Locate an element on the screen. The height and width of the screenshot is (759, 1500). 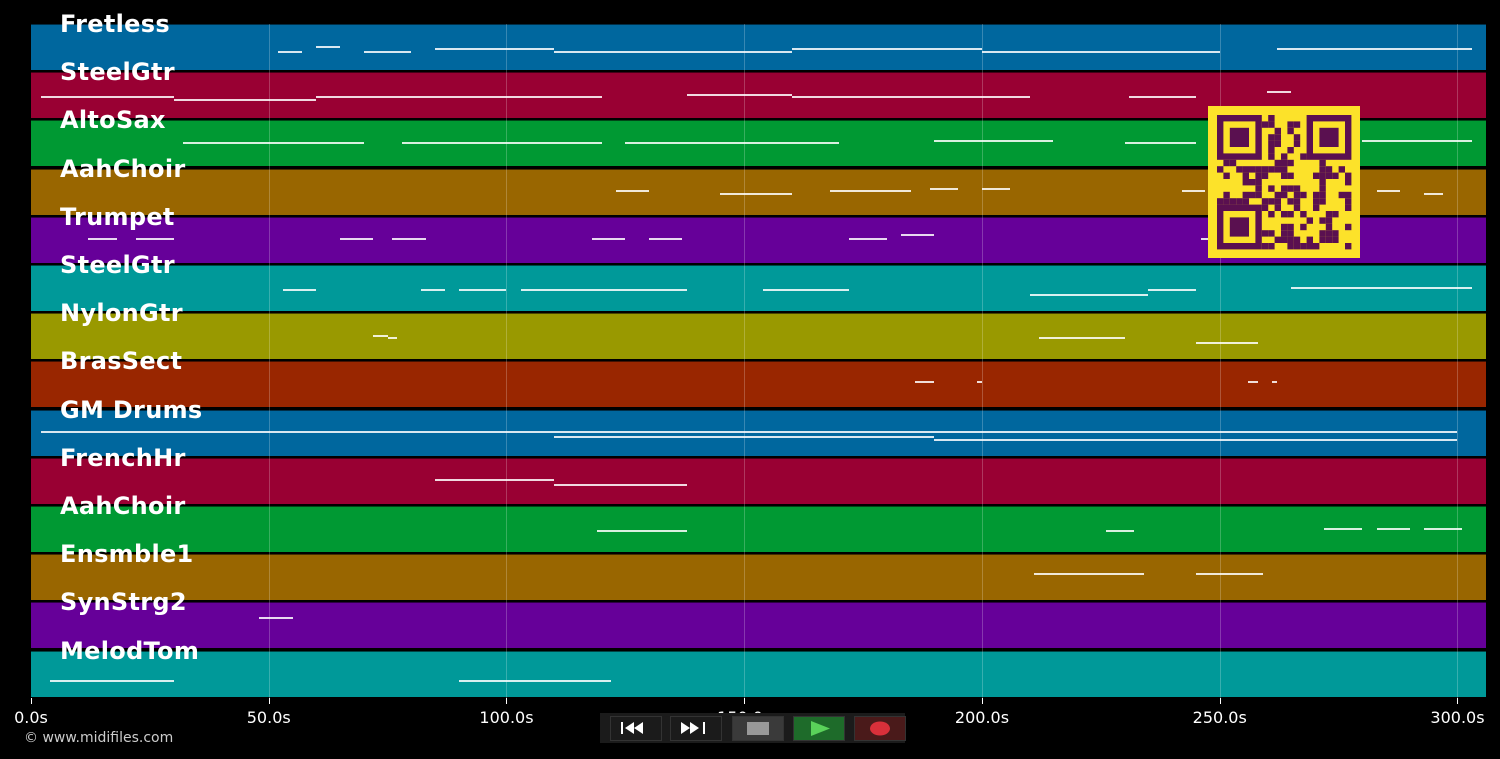
track-label: Trumpet is located at coordinates (117, 217).